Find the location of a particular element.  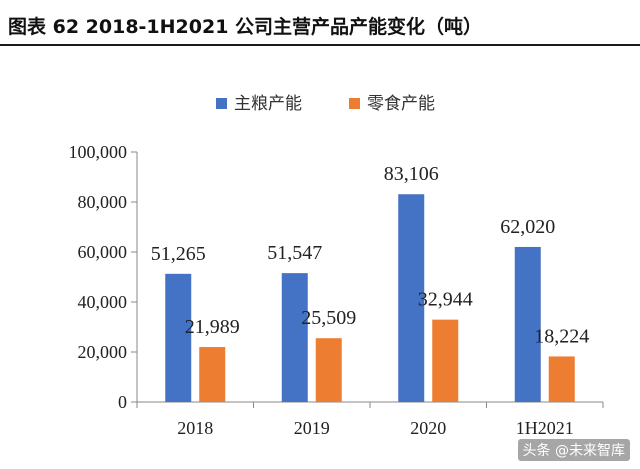

x-tick-label-0: 2018 is located at coordinates (195, 428).